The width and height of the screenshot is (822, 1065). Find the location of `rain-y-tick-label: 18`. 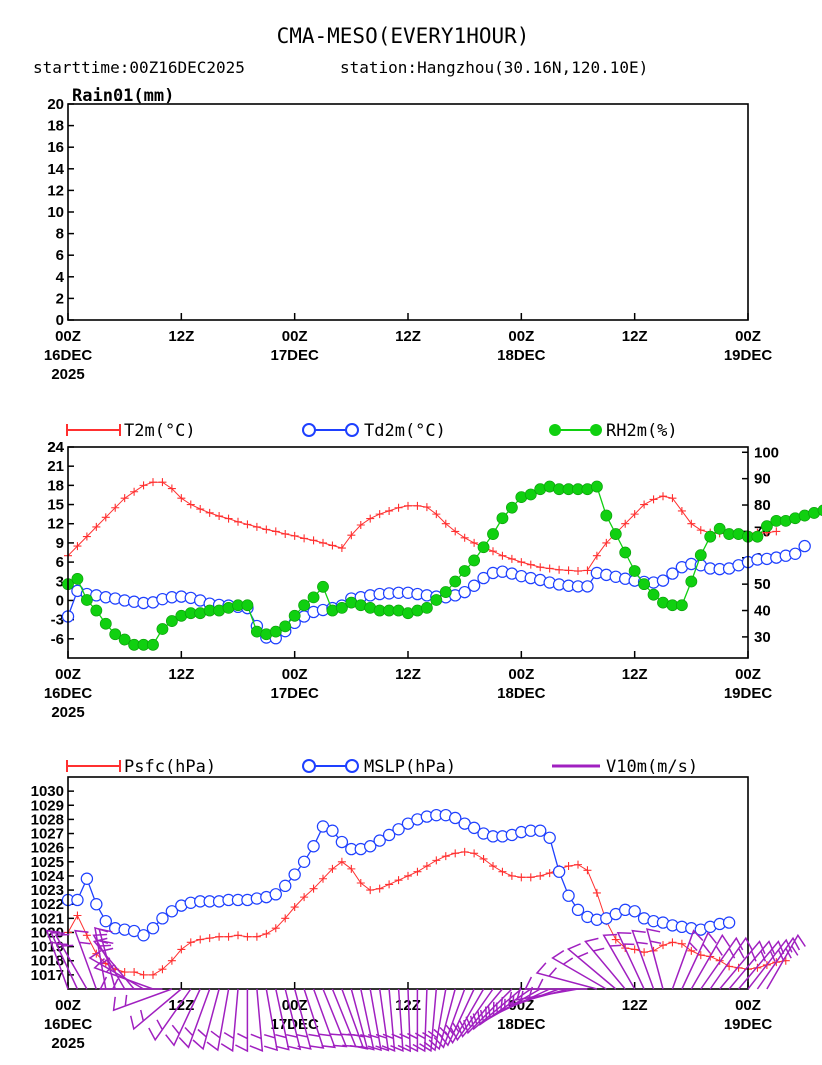

rain-y-tick-label: 18 is located at coordinates (55, 126).